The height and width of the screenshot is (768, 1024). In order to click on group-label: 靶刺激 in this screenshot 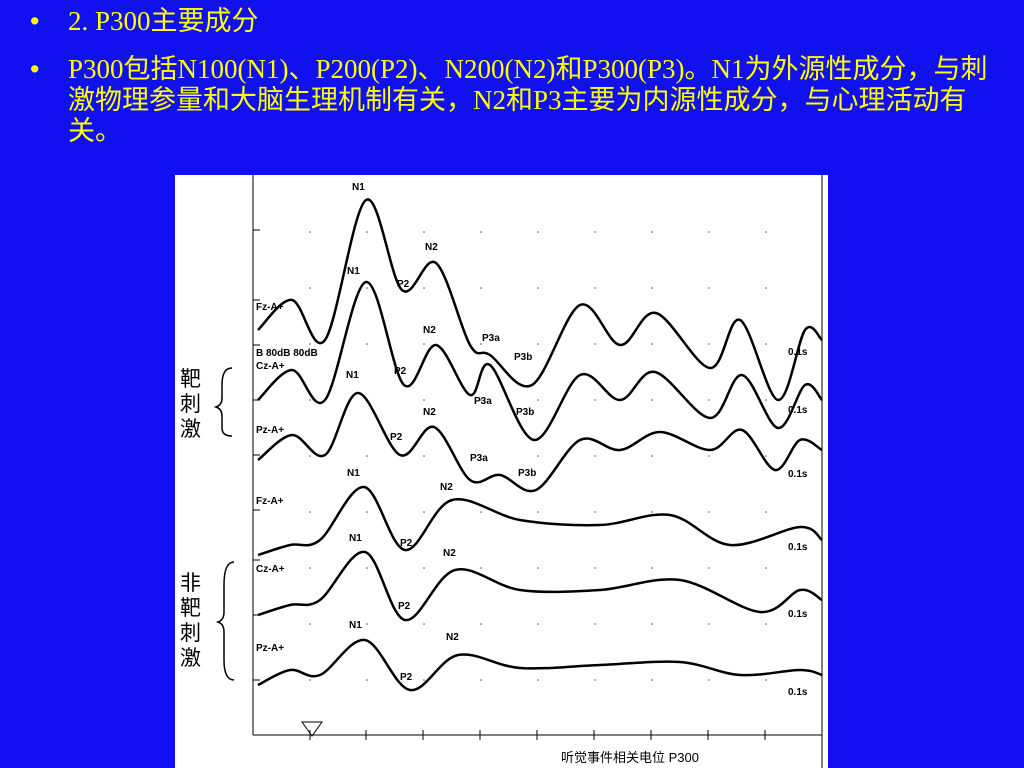, I will do `click(190, 404)`.